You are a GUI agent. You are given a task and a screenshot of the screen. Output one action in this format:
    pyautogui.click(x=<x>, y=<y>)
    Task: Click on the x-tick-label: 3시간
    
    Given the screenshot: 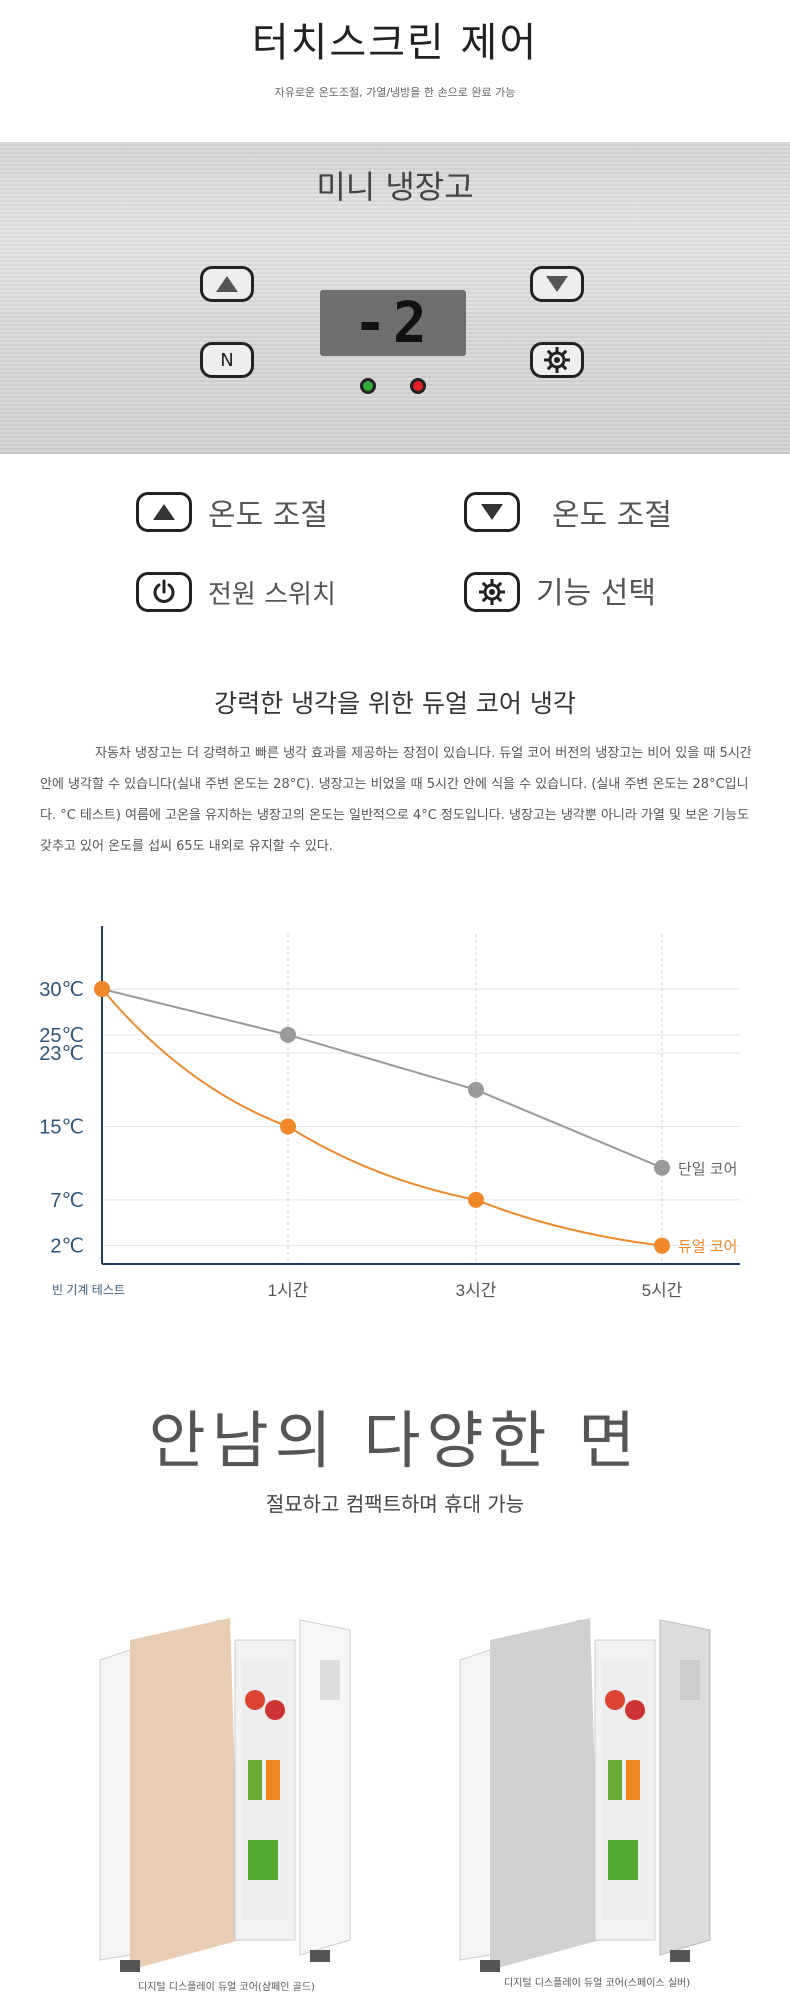 What is the action you would take?
    pyautogui.click(x=476, y=1290)
    